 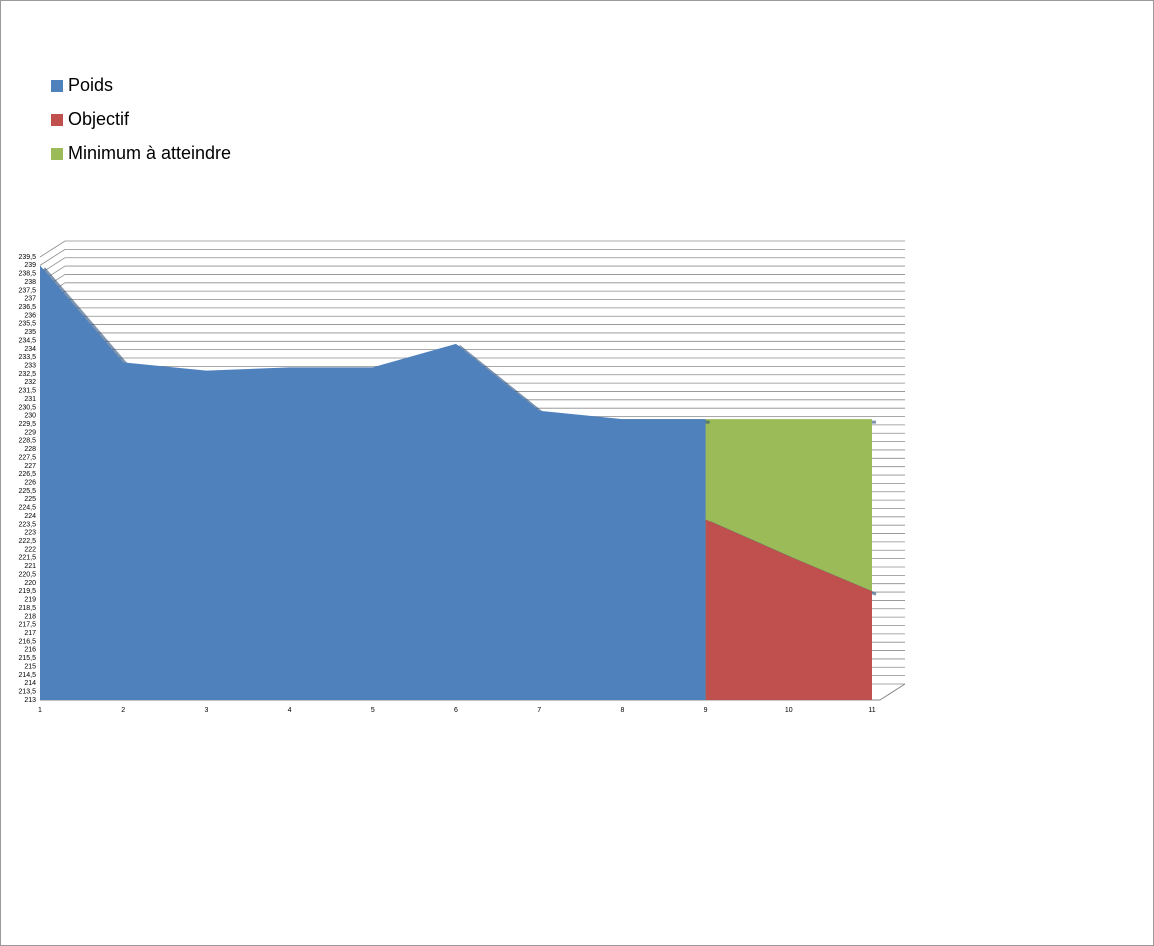 What do you see at coordinates (30, 432) in the screenshot?
I see `y-tick-label: 229` at bounding box center [30, 432].